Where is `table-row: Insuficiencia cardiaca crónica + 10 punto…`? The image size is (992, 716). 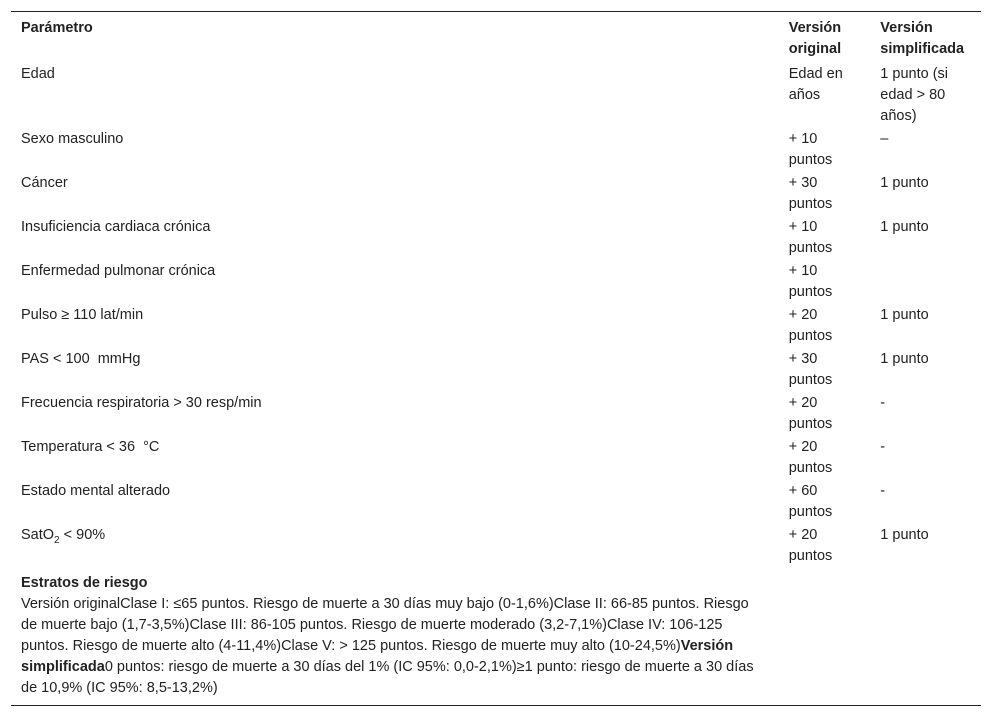 table-row: Insuficiencia cardiaca crónica + 10 punto… is located at coordinates (496, 238).